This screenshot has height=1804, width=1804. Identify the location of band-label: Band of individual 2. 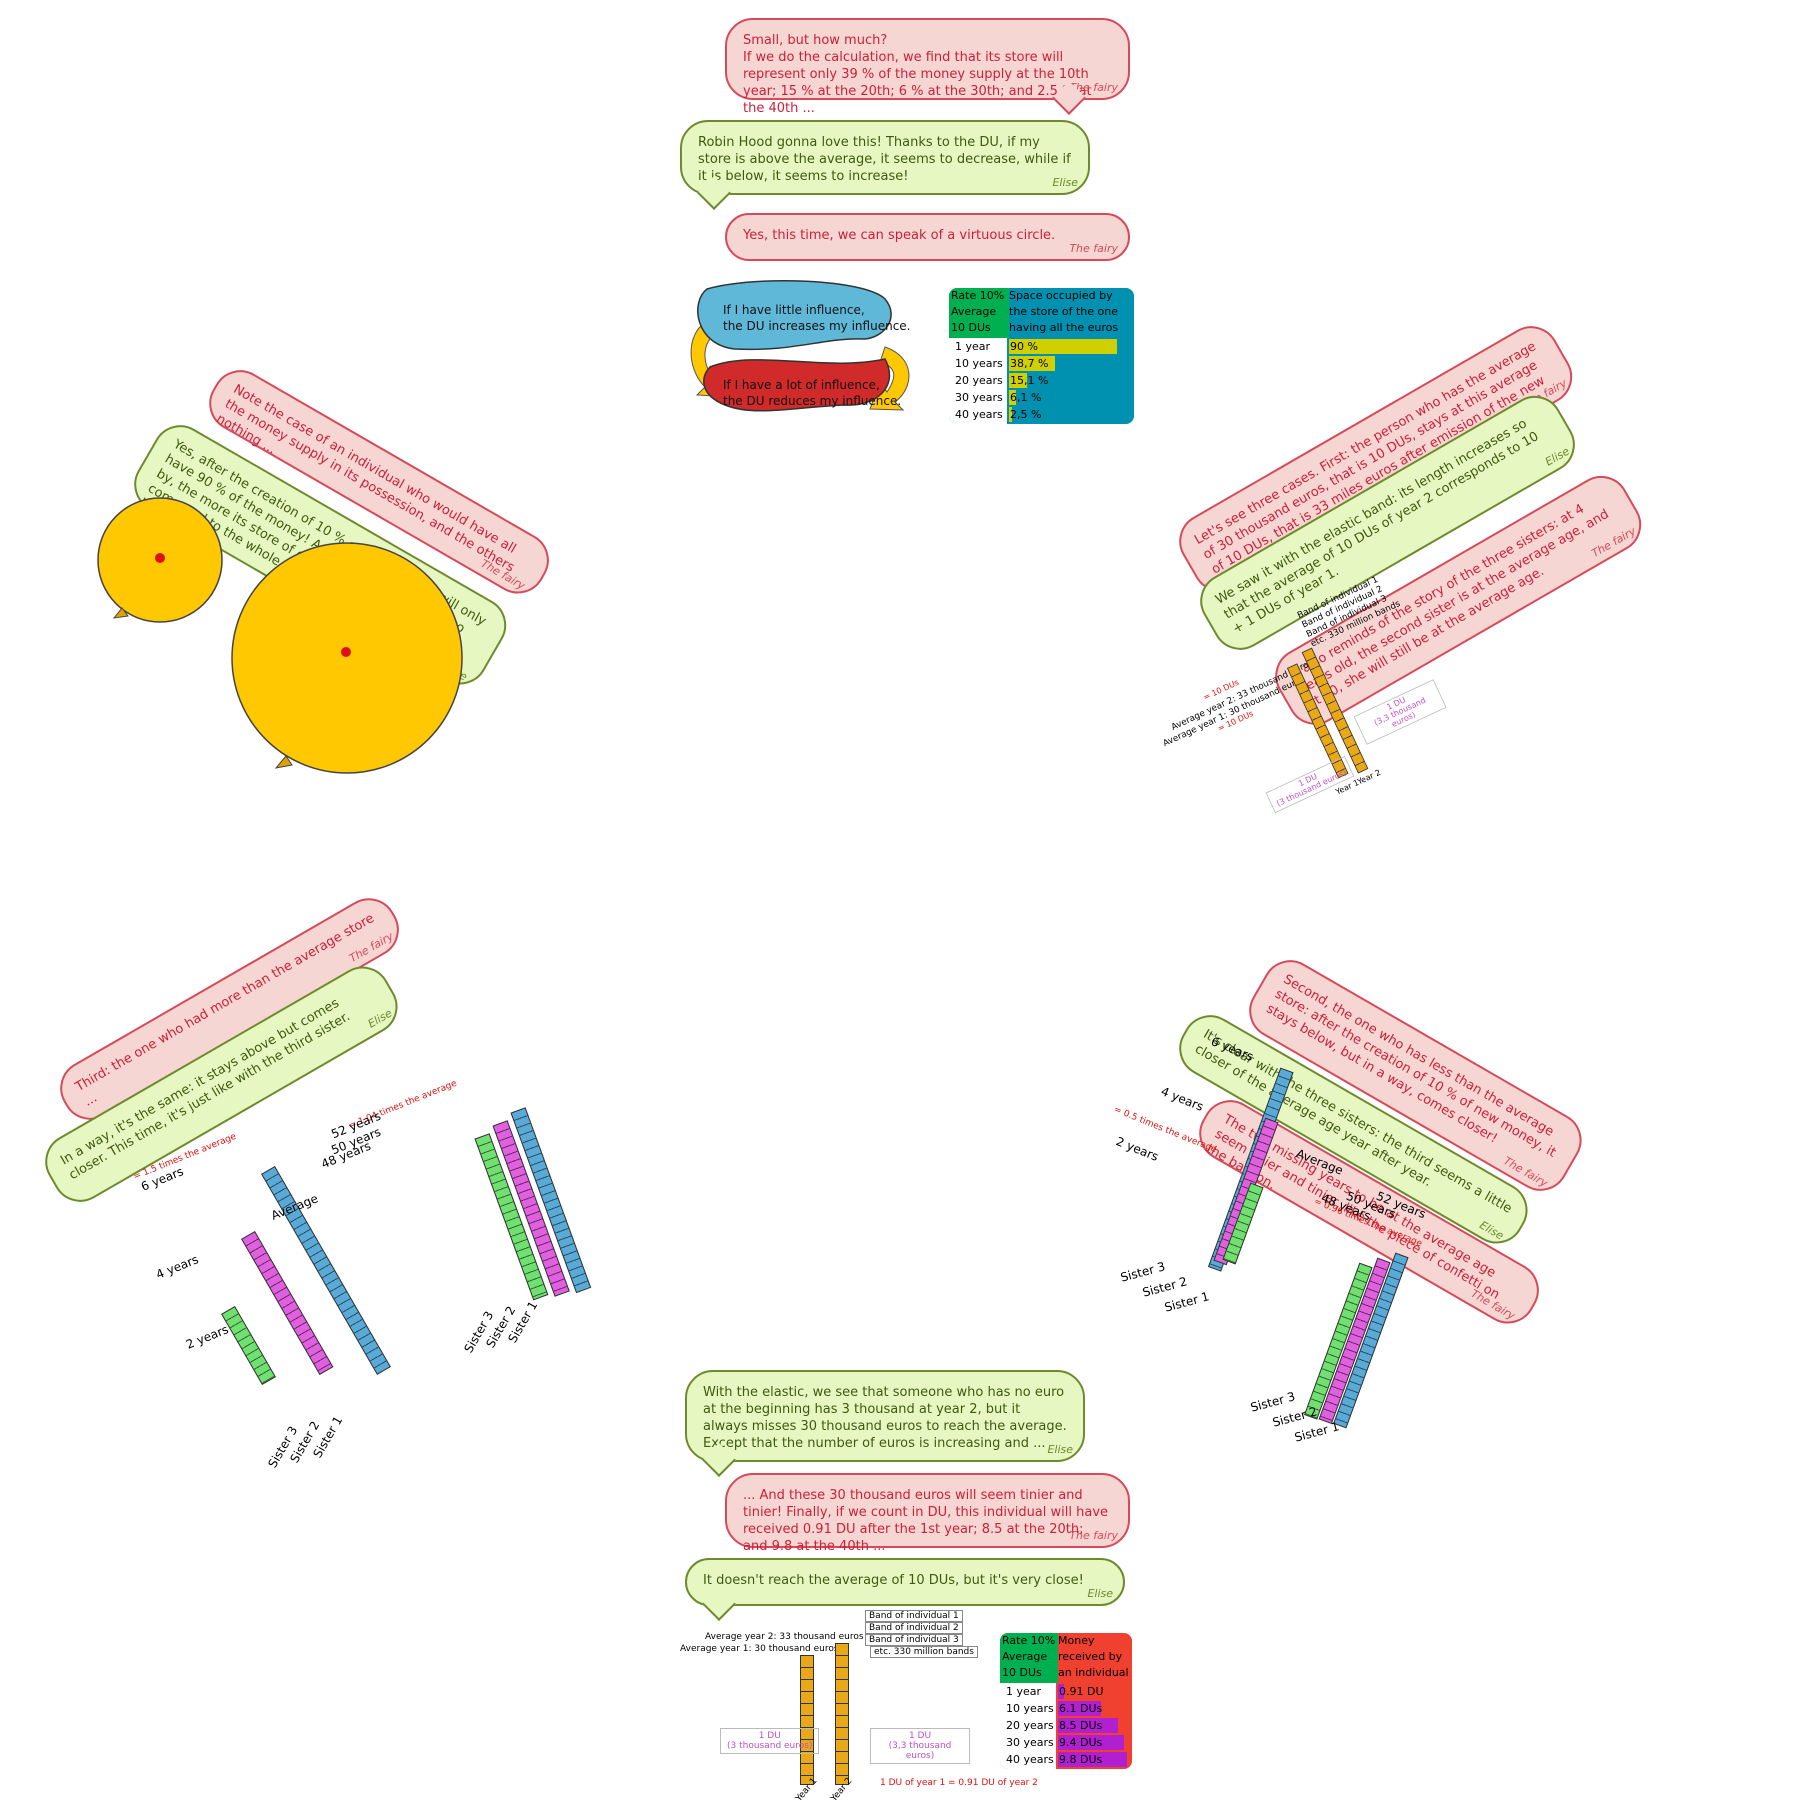
(914, 1628).